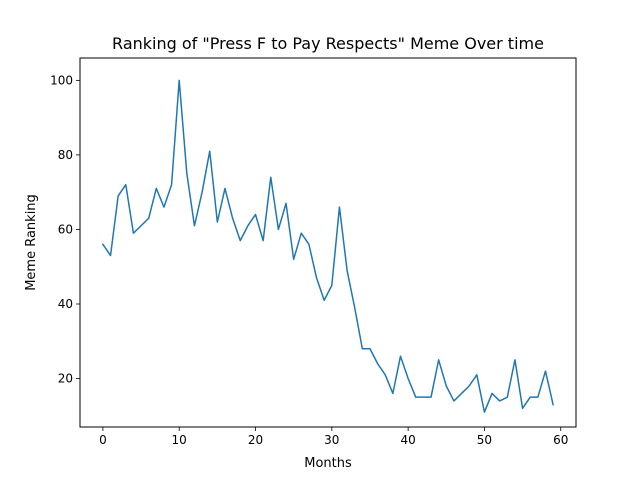  I want to click on x-tick-label: 30, so click(331, 440).